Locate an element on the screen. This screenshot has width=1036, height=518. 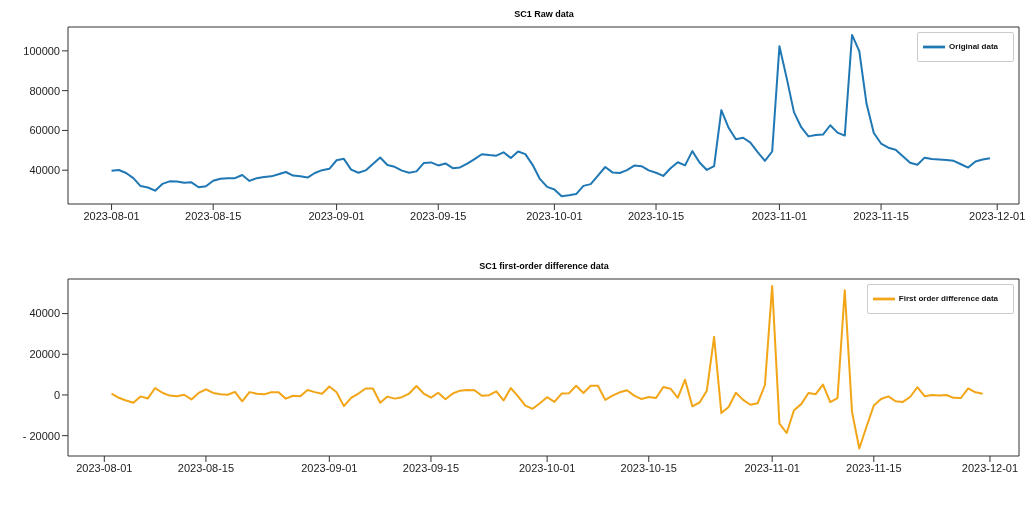
y-tick-label: 20000 is located at coordinates (44, 354).